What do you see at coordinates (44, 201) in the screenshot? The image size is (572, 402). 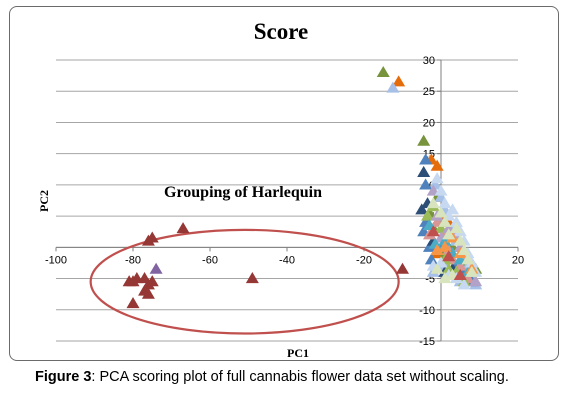 I see `y-axis-title: PC2` at bounding box center [44, 201].